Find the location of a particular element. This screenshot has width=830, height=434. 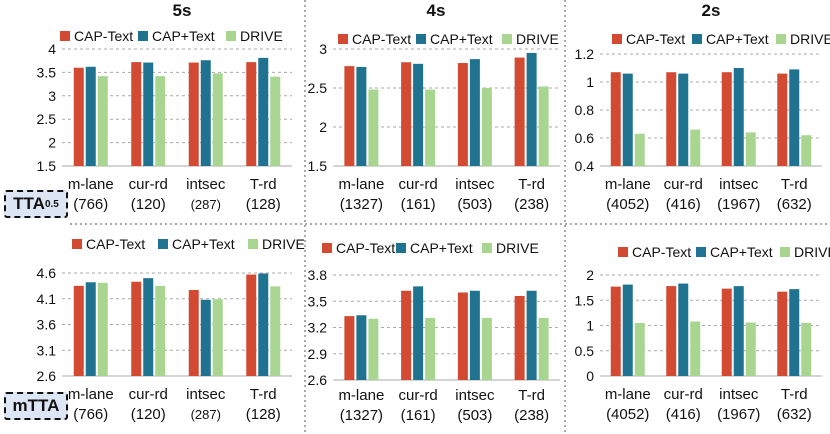

mtta-4s-bar-cap-text-T-rd is located at coordinates (531, 335).